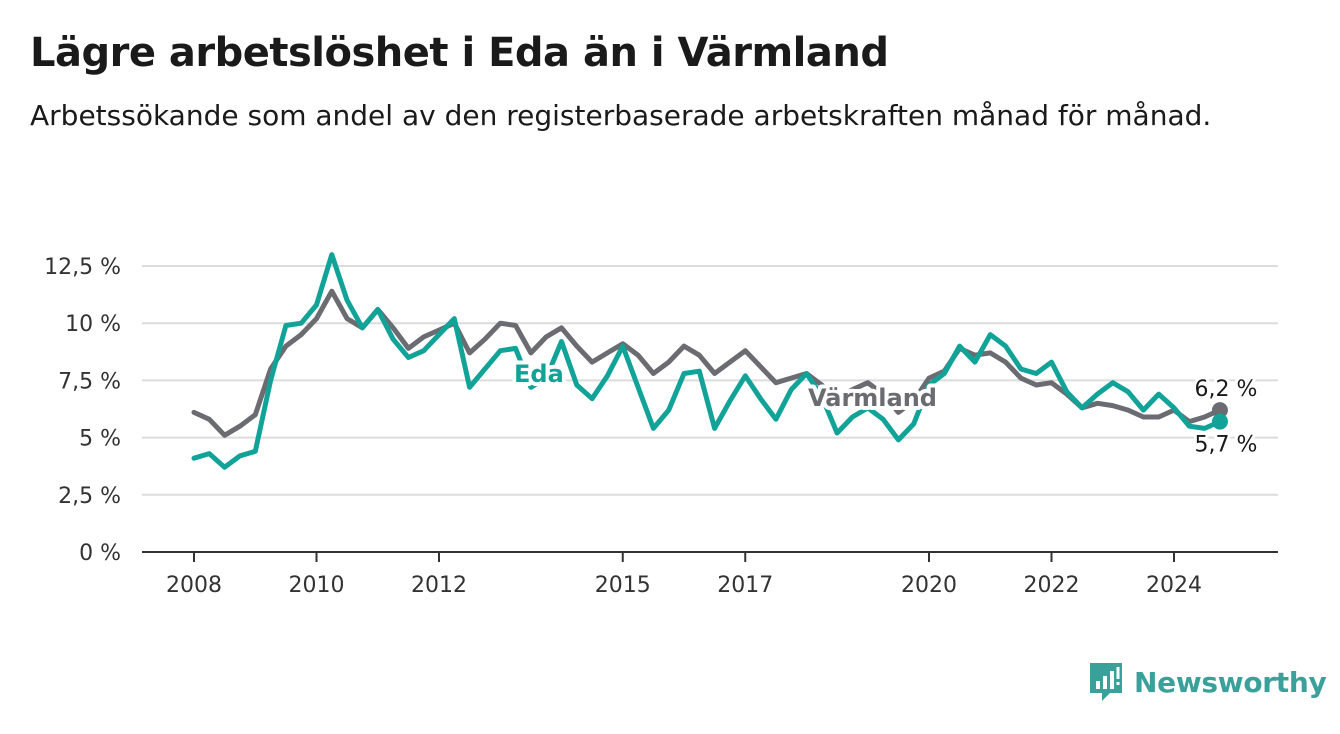 The width and height of the screenshot is (1340, 734). I want to click on x-tick-label: 2017, so click(745, 585).